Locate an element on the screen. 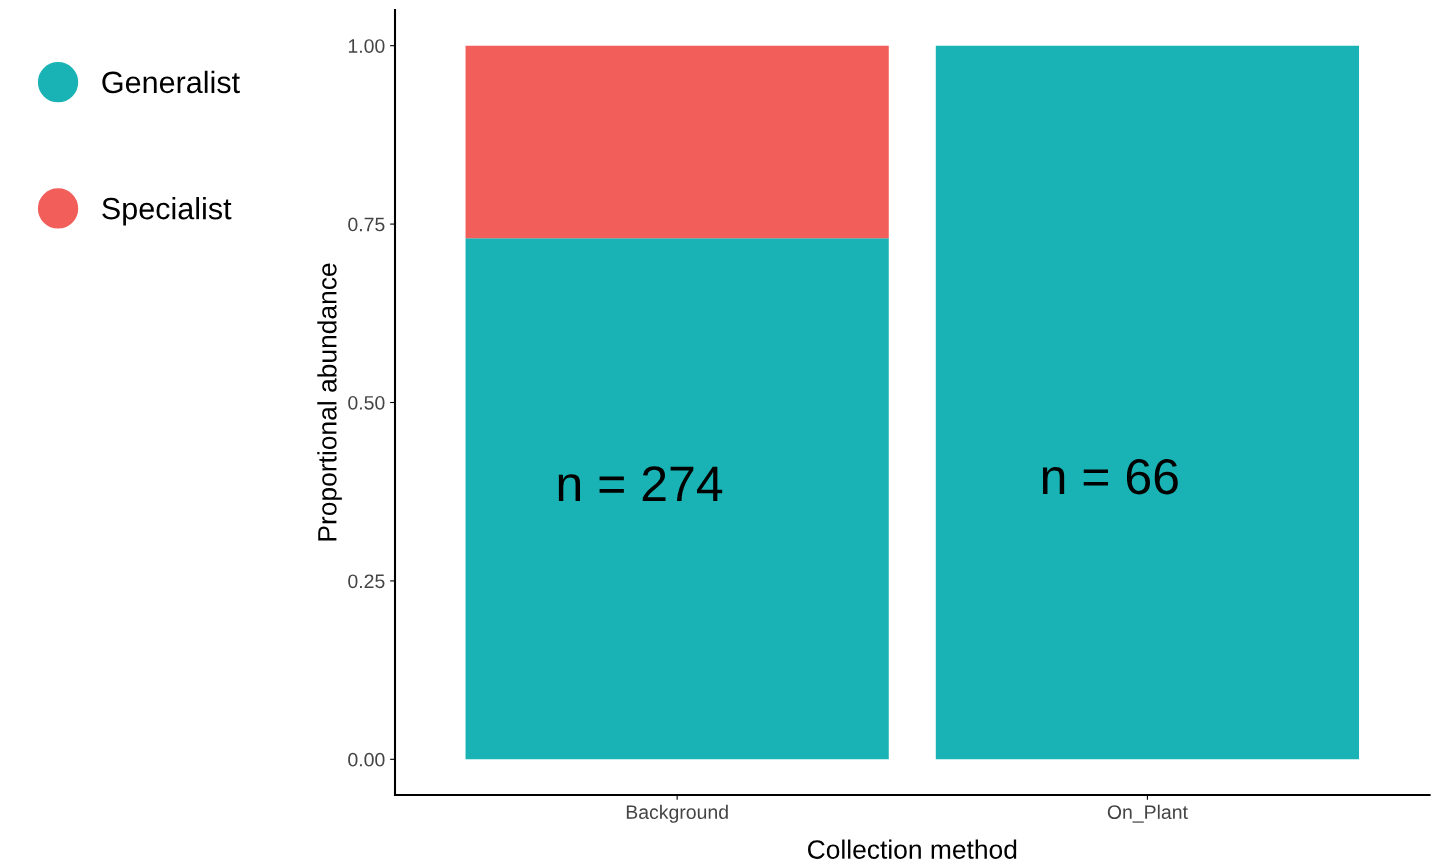  y-tick-label: 0.75 is located at coordinates (366, 224).